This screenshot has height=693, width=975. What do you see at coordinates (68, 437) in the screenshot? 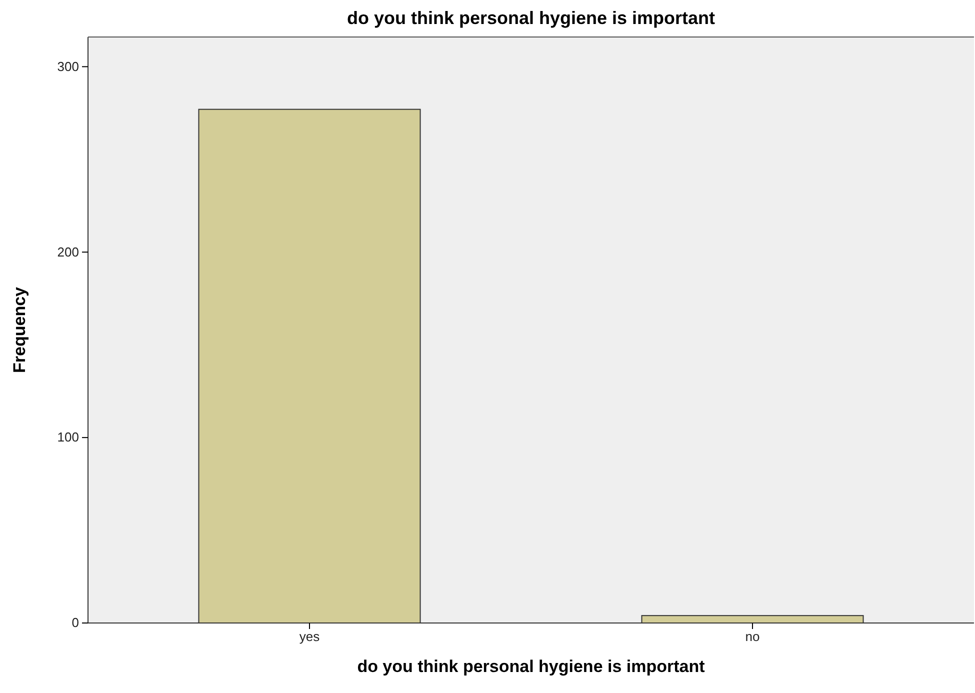
I see `y-tick-label: 100` at bounding box center [68, 437].